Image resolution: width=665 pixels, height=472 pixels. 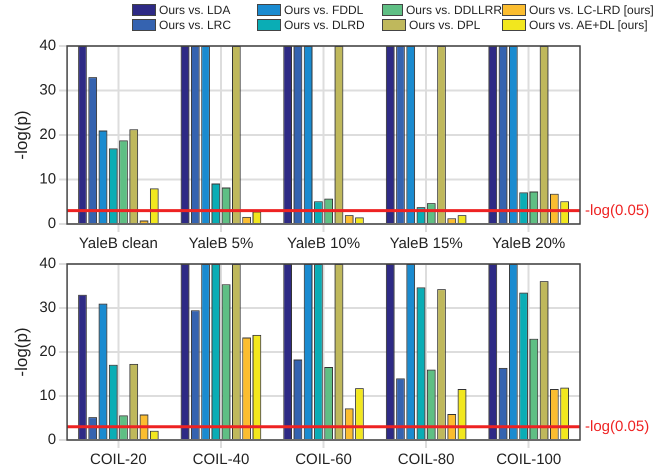 What do you see at coordinates (529, 243) in the screenshot?
I see `x-tick-label: YaleB 20%` at bounding box center [529, 243].